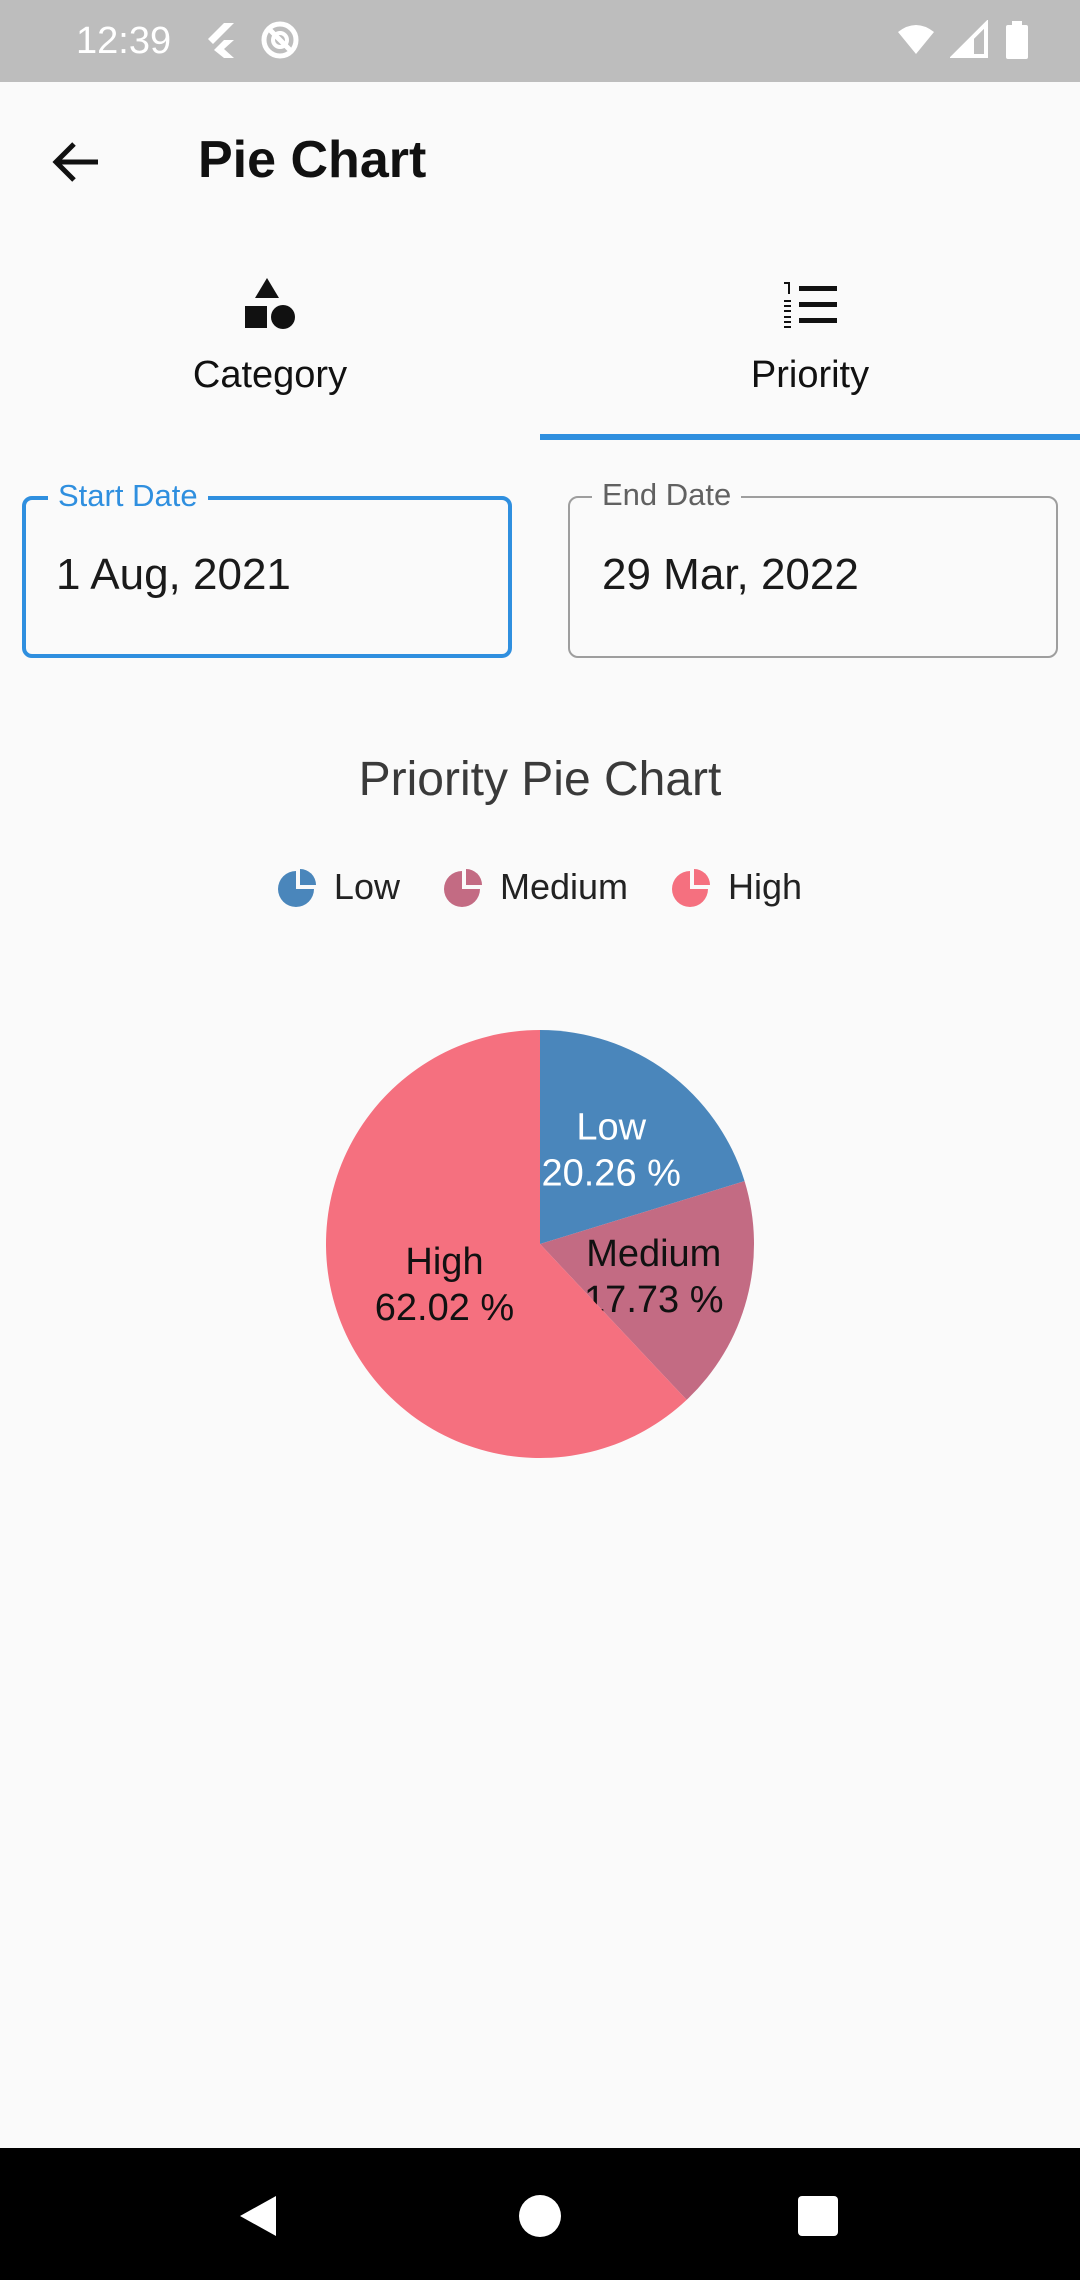 The height and width of the screenshot is (2280, 1080). Describe the element at coordinates (810, 437) in the screenshot. I see `tab-indicator` at that location.